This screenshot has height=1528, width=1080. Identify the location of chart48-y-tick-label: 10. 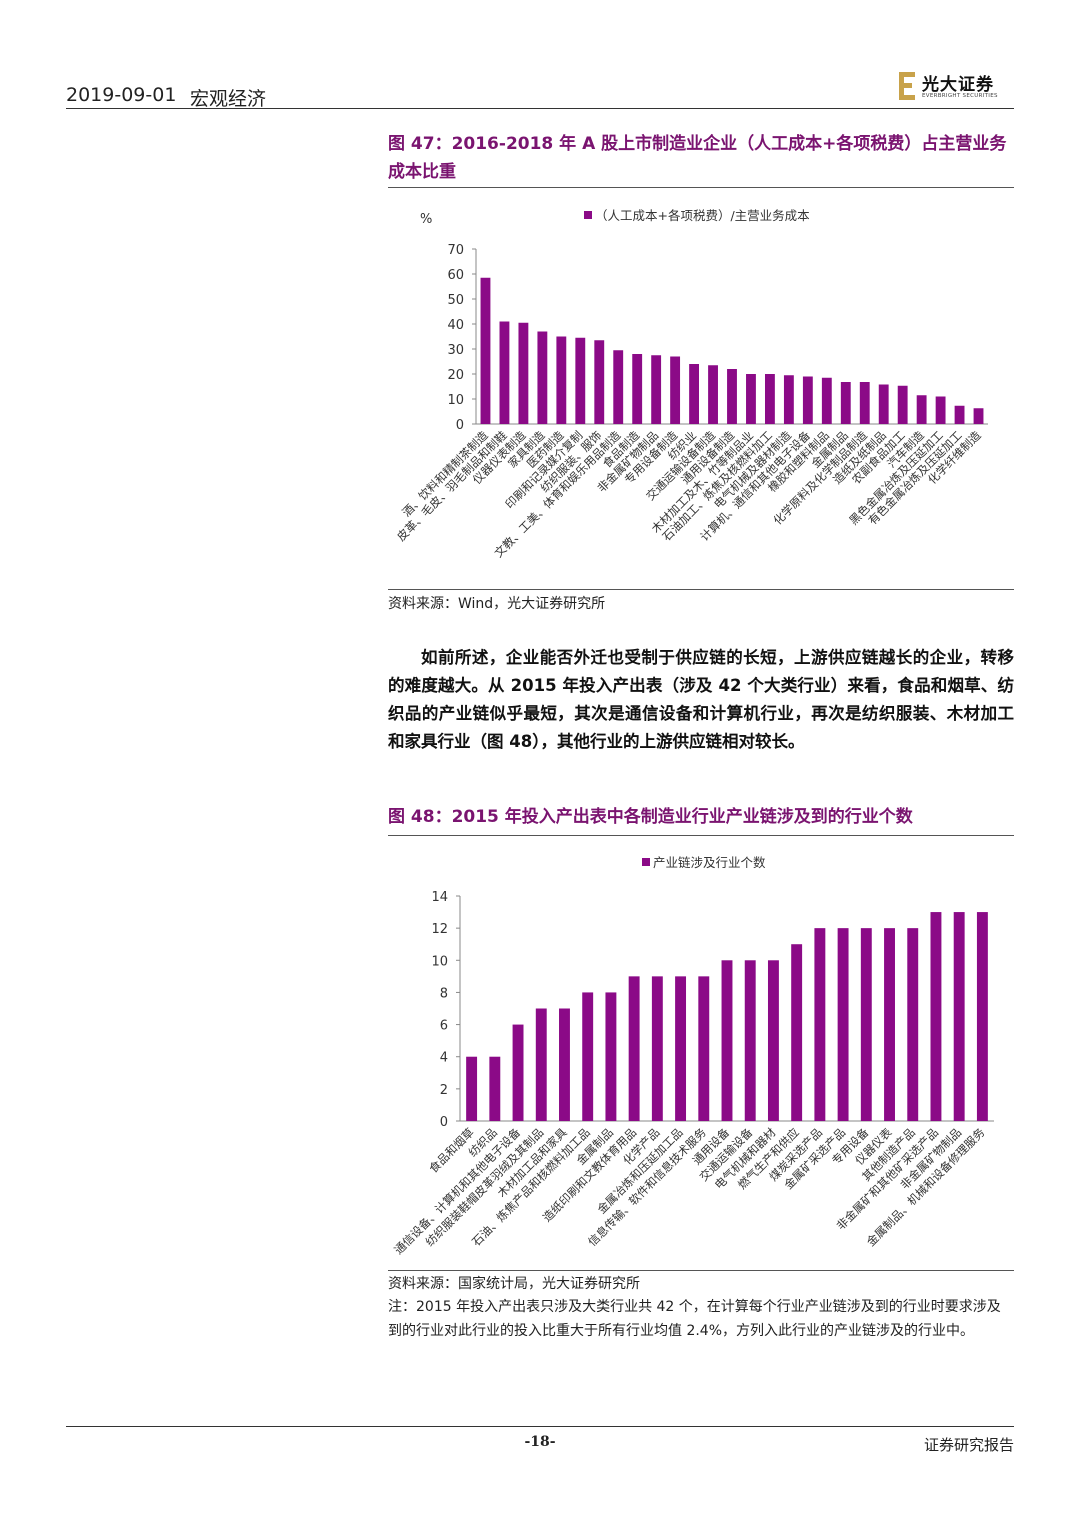
(439, 961).